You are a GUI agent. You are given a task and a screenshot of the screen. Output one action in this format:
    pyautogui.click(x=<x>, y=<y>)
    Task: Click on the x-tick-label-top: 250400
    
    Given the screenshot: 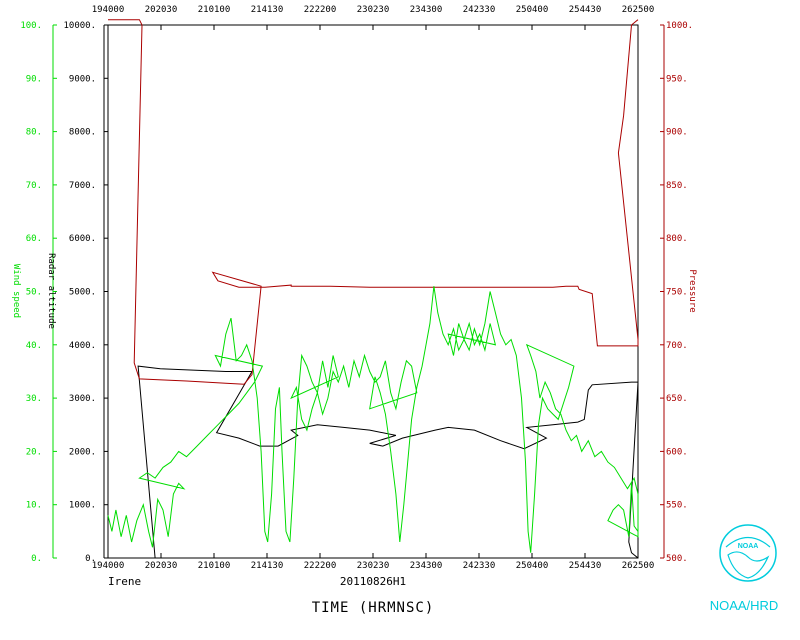 What is the action you would take?
    pyautogui.click(x=532, y=10)
    